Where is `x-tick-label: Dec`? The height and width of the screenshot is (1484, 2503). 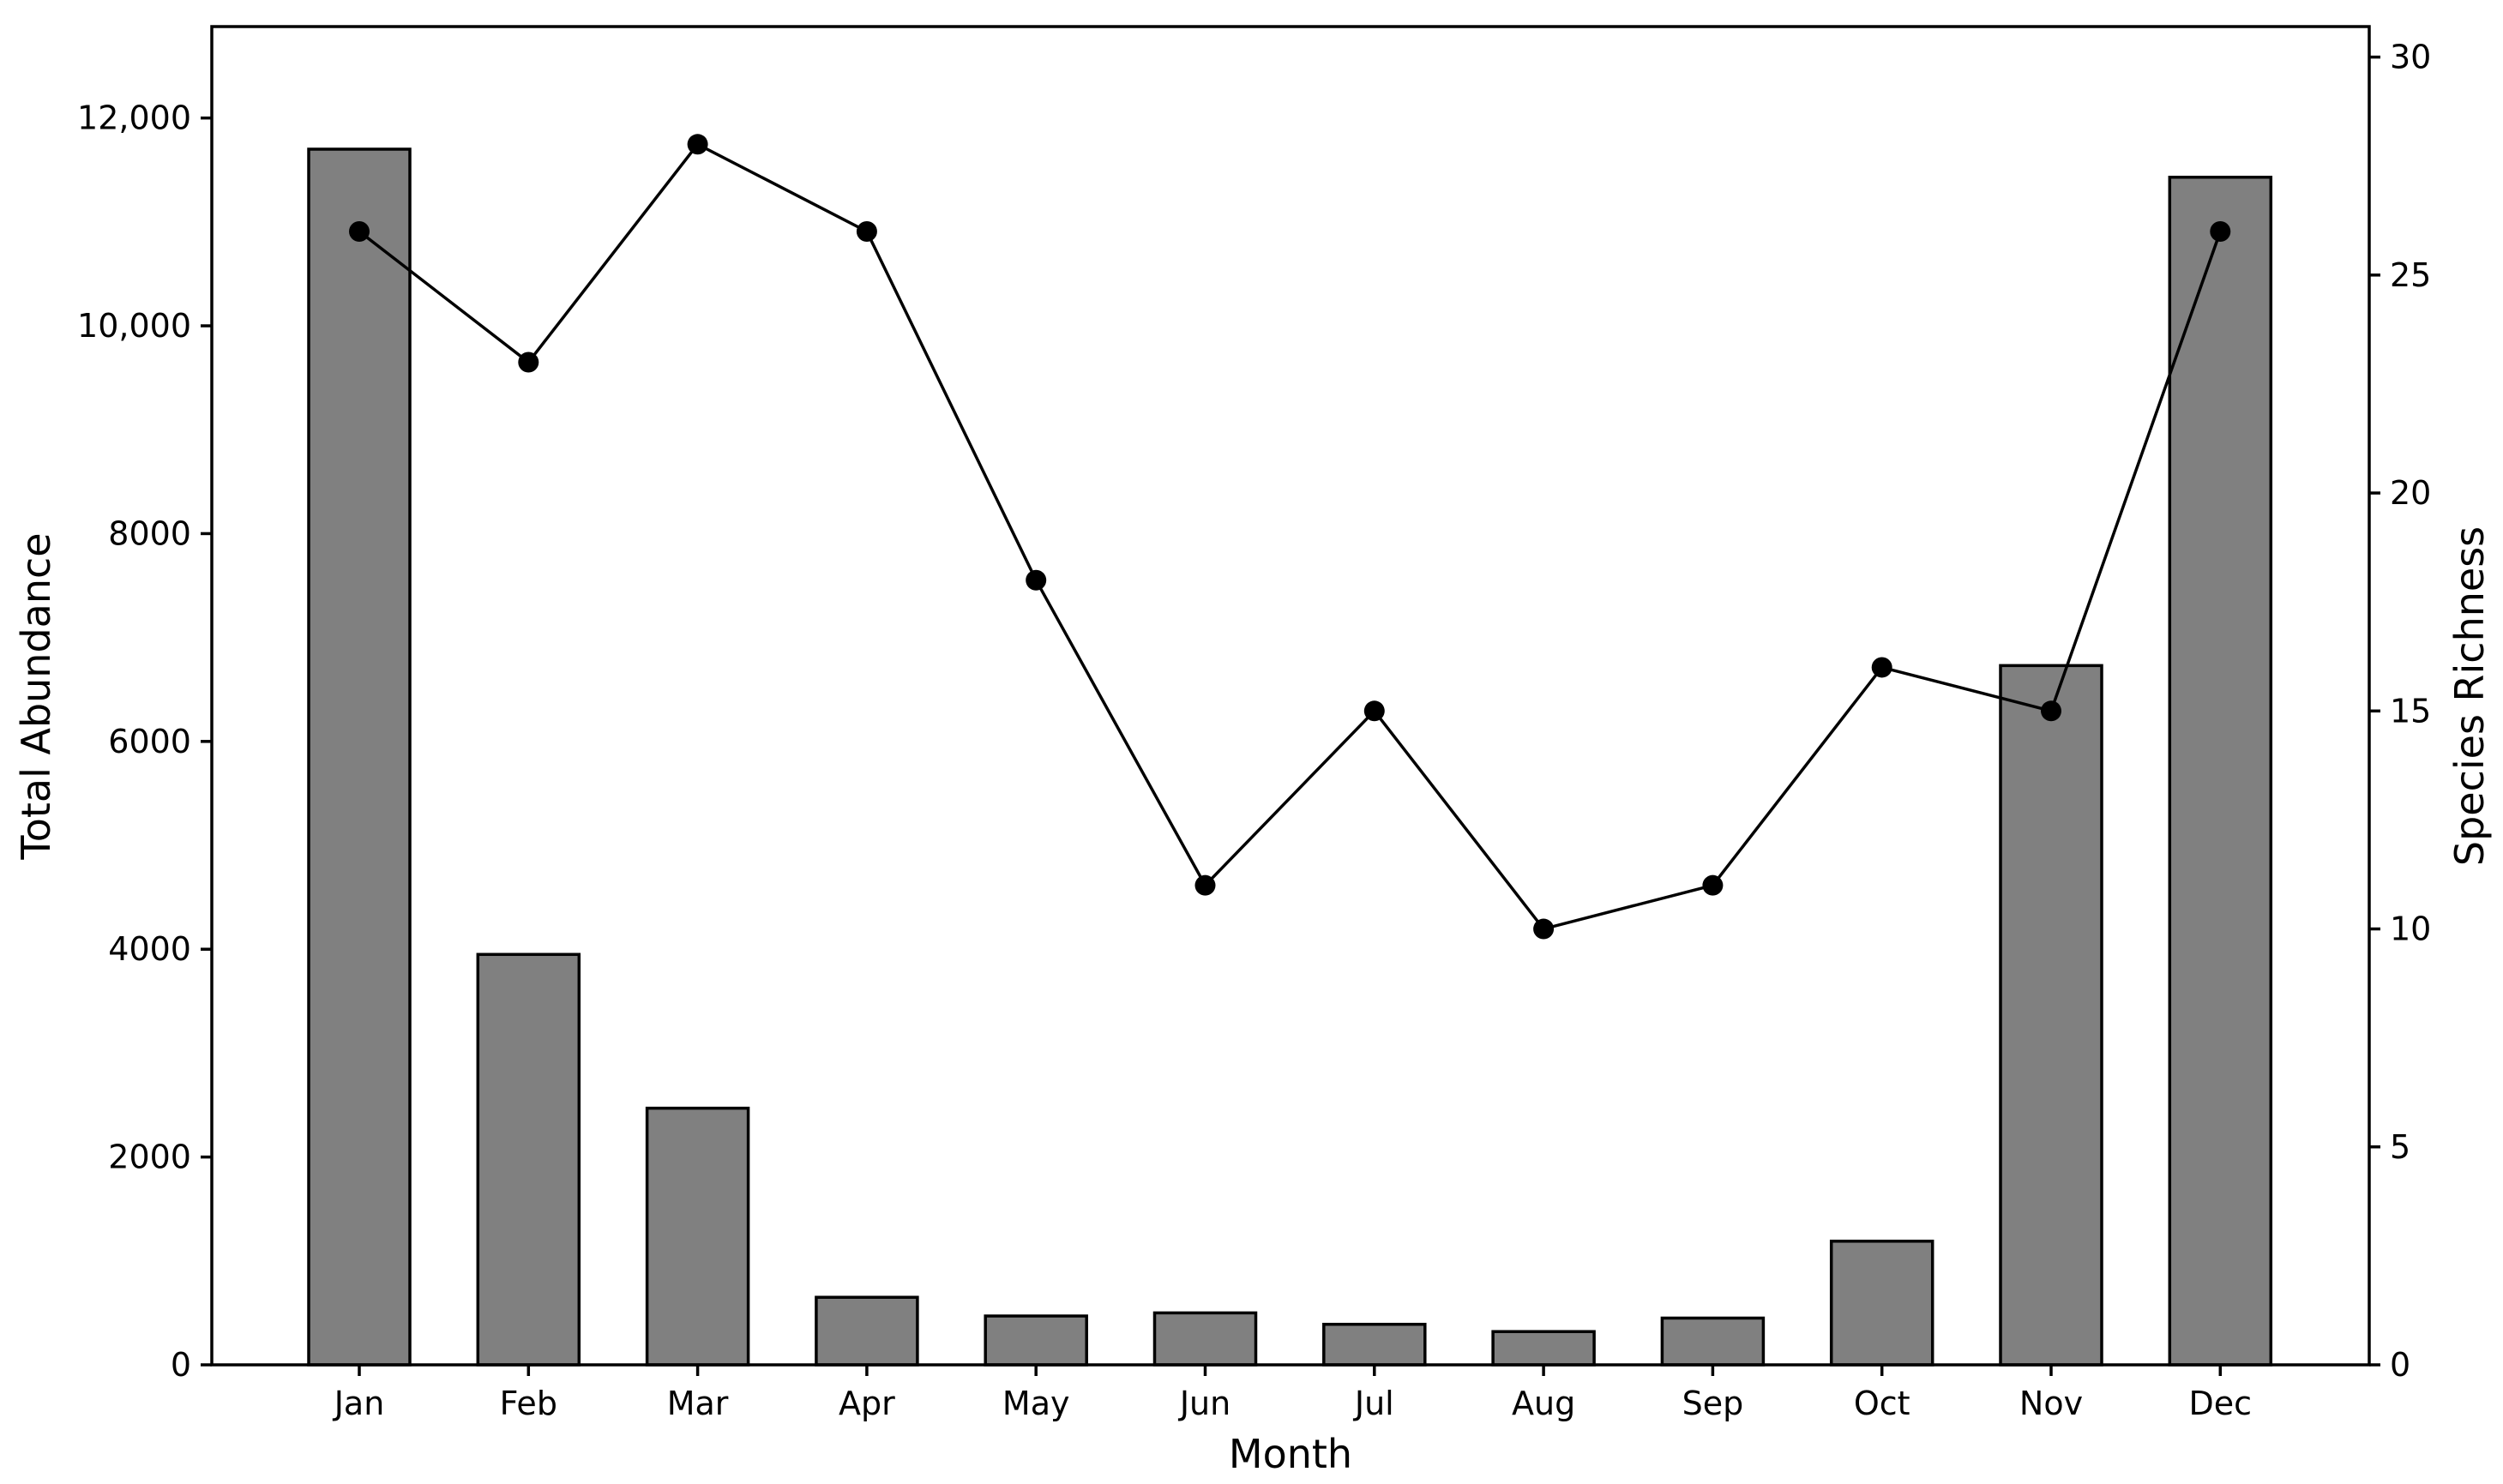
x-tick-label: Dec is located at coordinates (2221, 1403).